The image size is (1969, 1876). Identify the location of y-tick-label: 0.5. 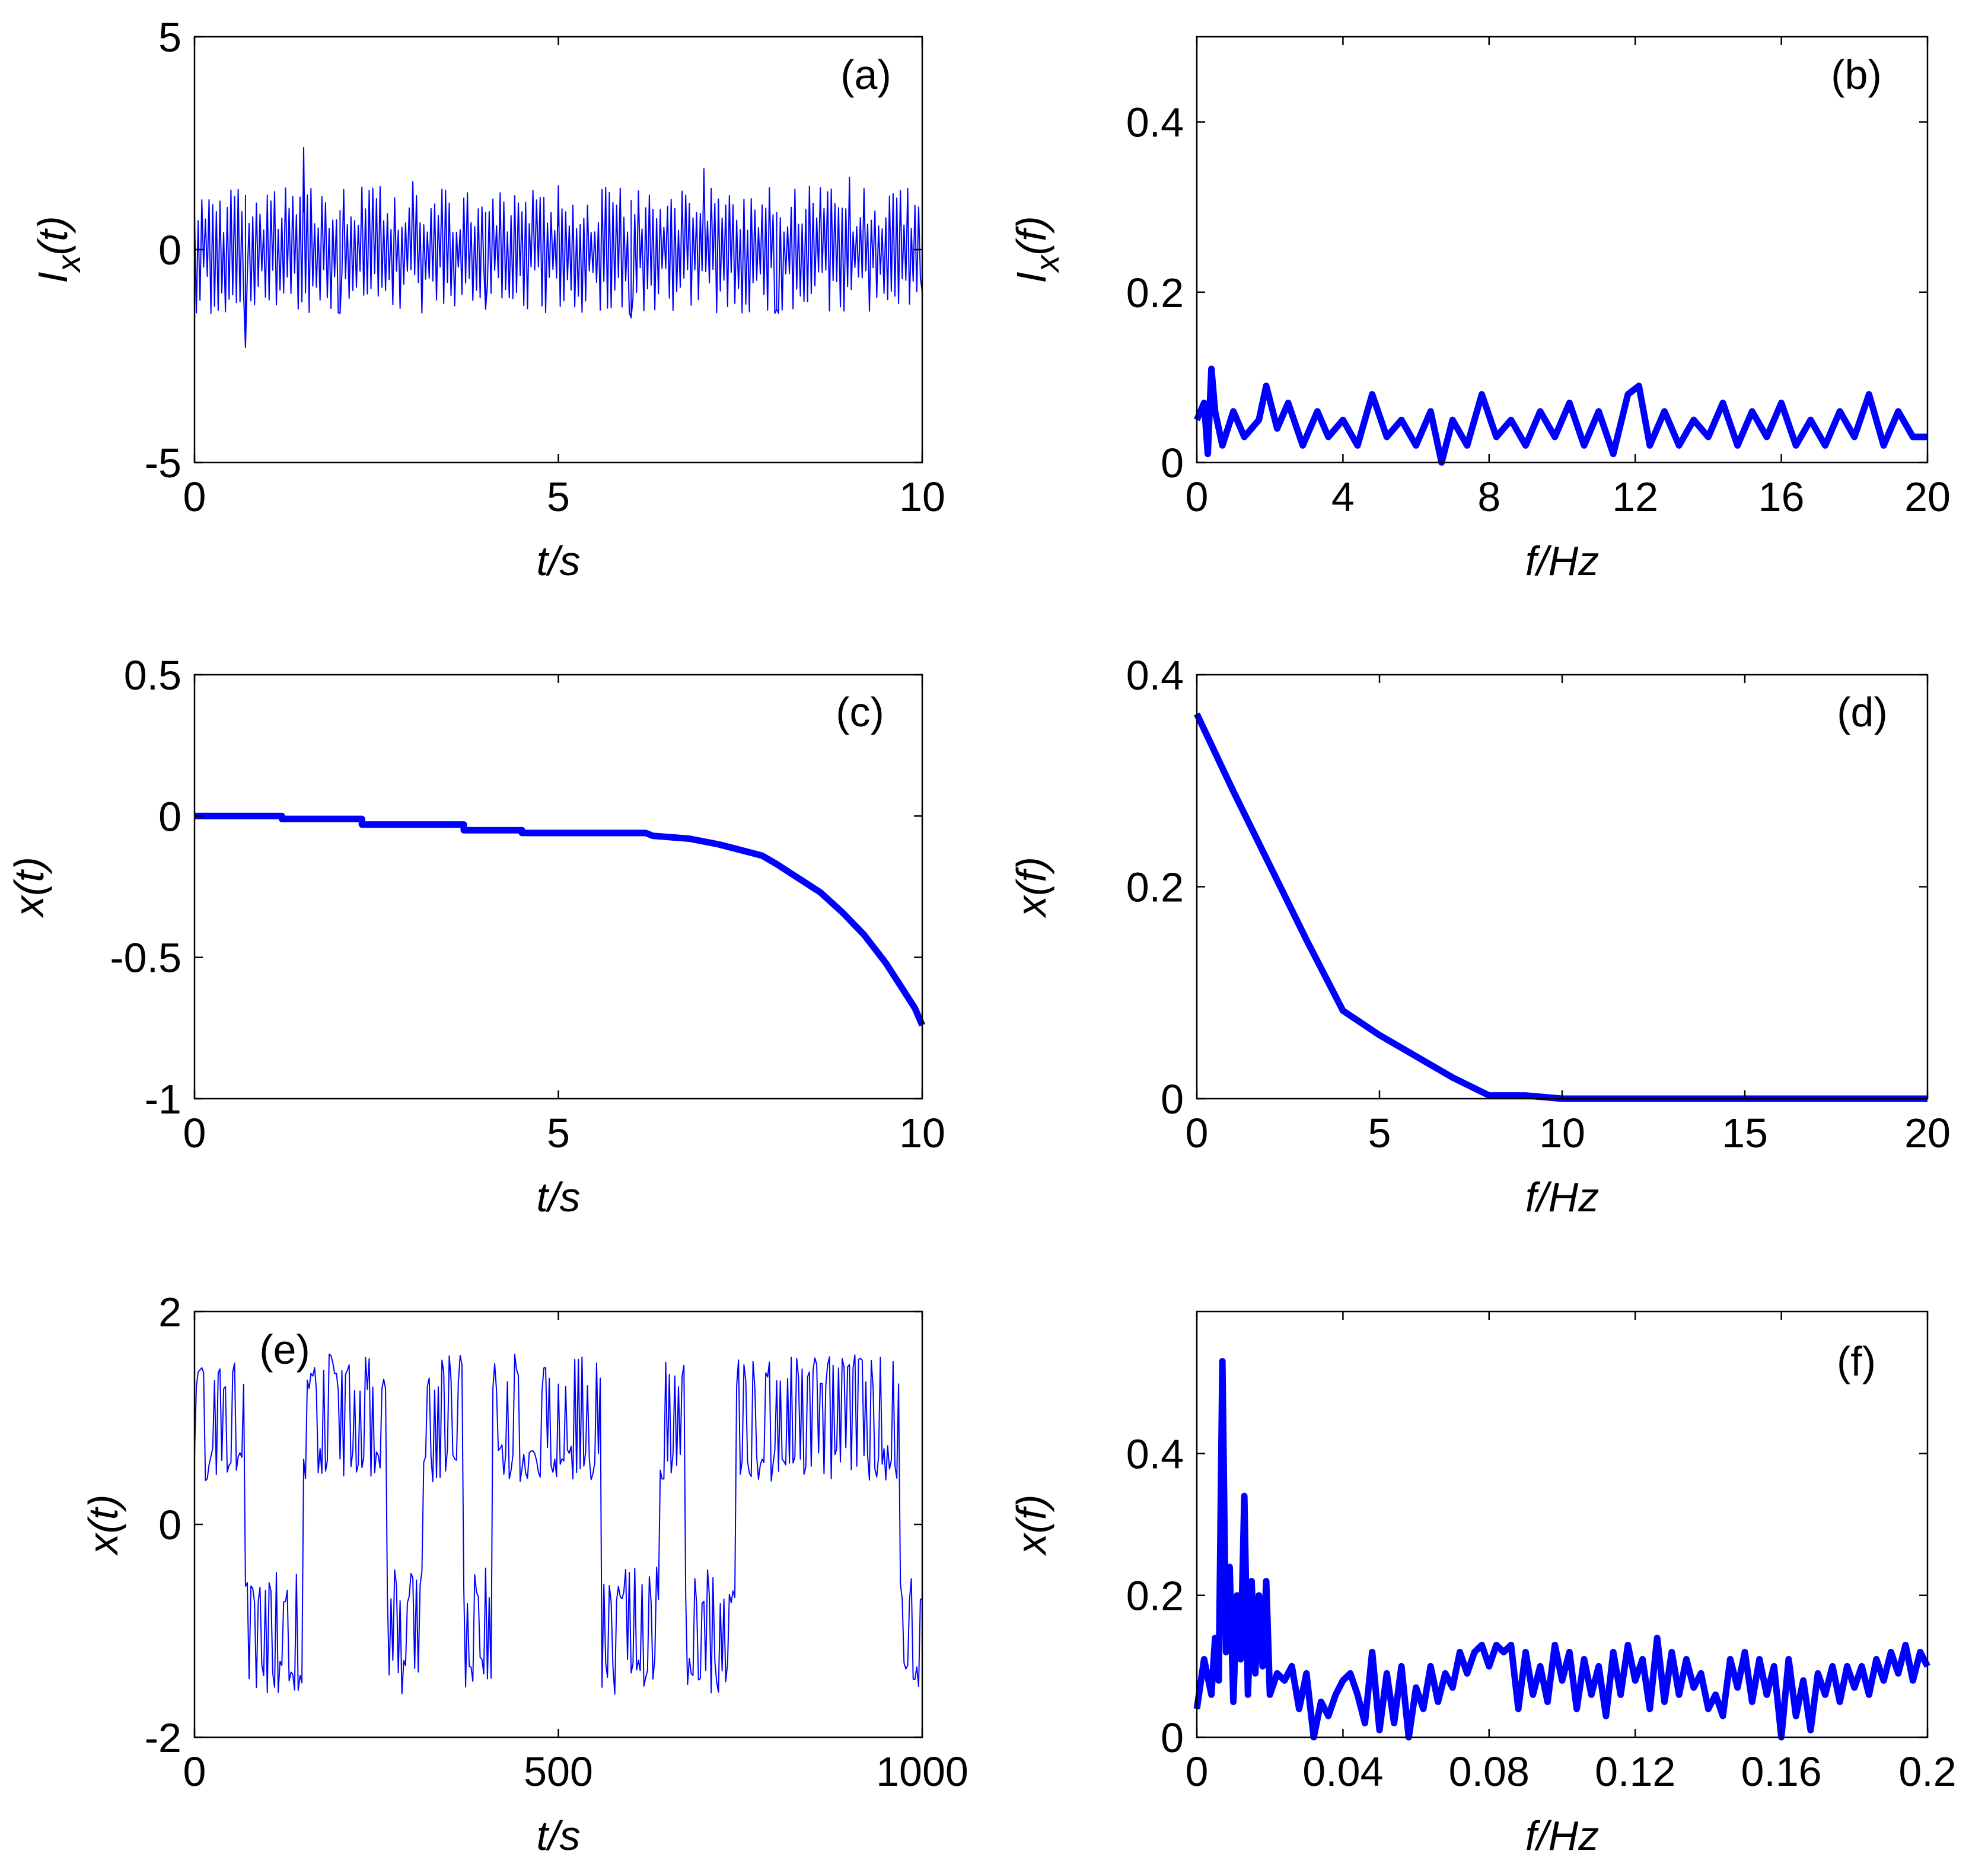
(152, 675).